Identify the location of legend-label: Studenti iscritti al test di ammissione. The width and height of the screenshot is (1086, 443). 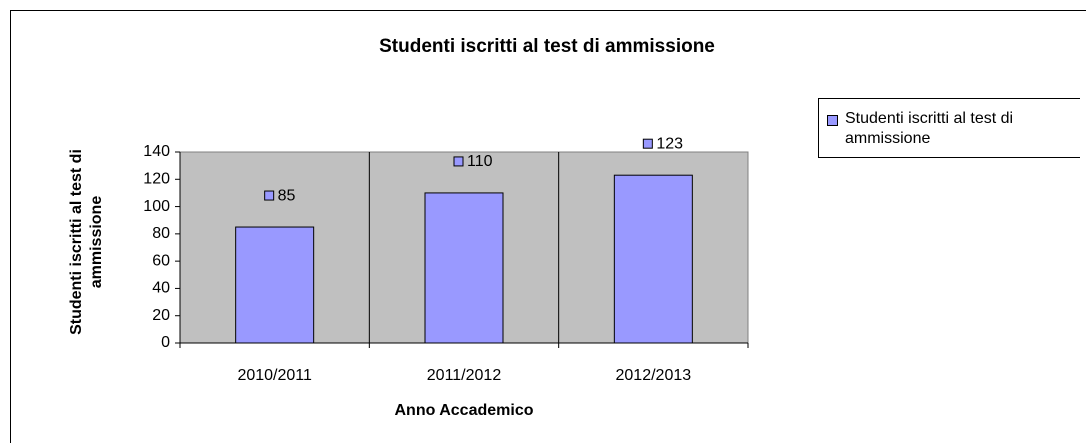
(929, 128).